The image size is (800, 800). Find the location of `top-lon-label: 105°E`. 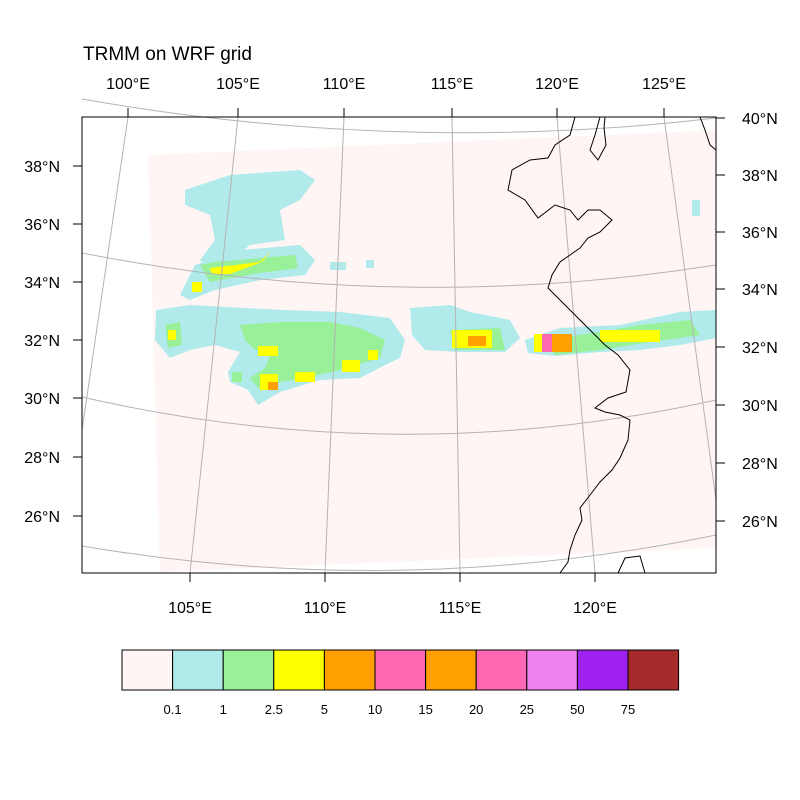

top-lon-label: 105°E is located at coordinates (238, 84).